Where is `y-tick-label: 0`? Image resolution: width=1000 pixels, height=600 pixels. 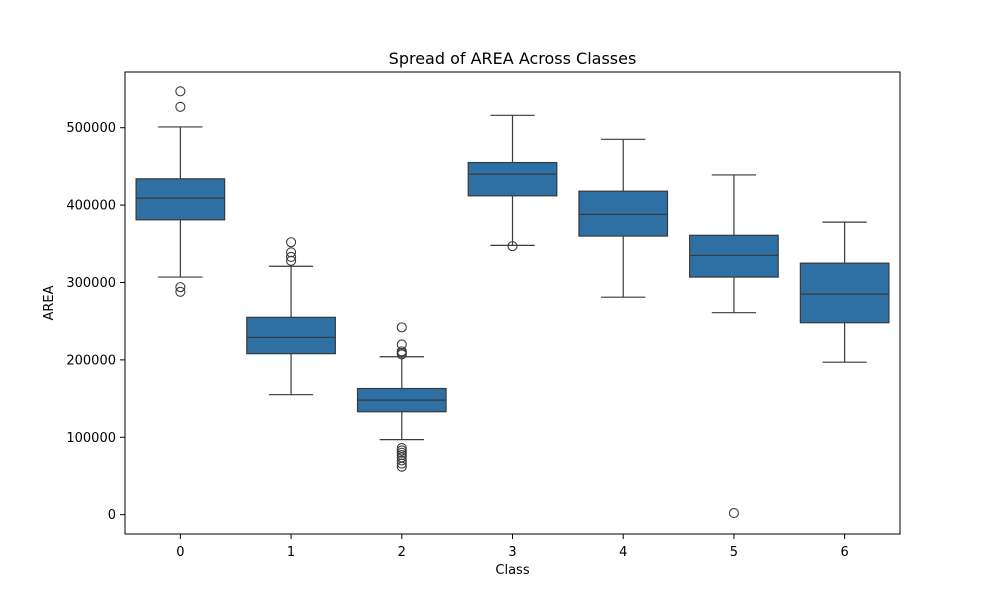 y-tick-label: 0 is located at coordinates (112, 515).